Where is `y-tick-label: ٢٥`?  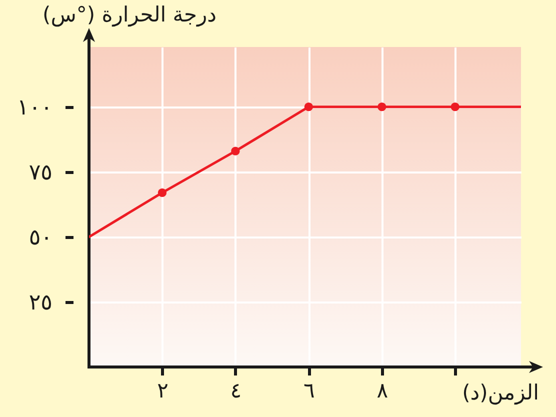 y-tick-label: ٢٥ is located at coordinates (40, 303).